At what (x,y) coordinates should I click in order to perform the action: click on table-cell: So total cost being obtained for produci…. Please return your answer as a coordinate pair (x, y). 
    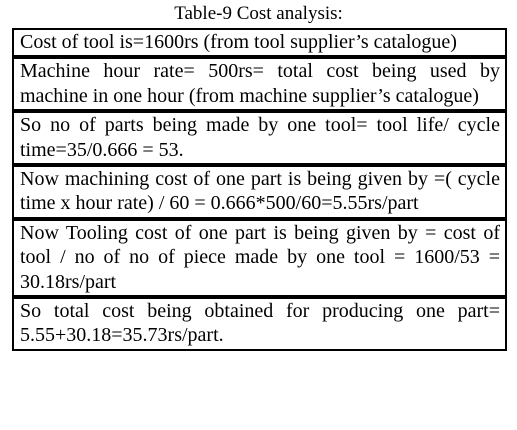
    Looking at the image, I should click on (259, 323).